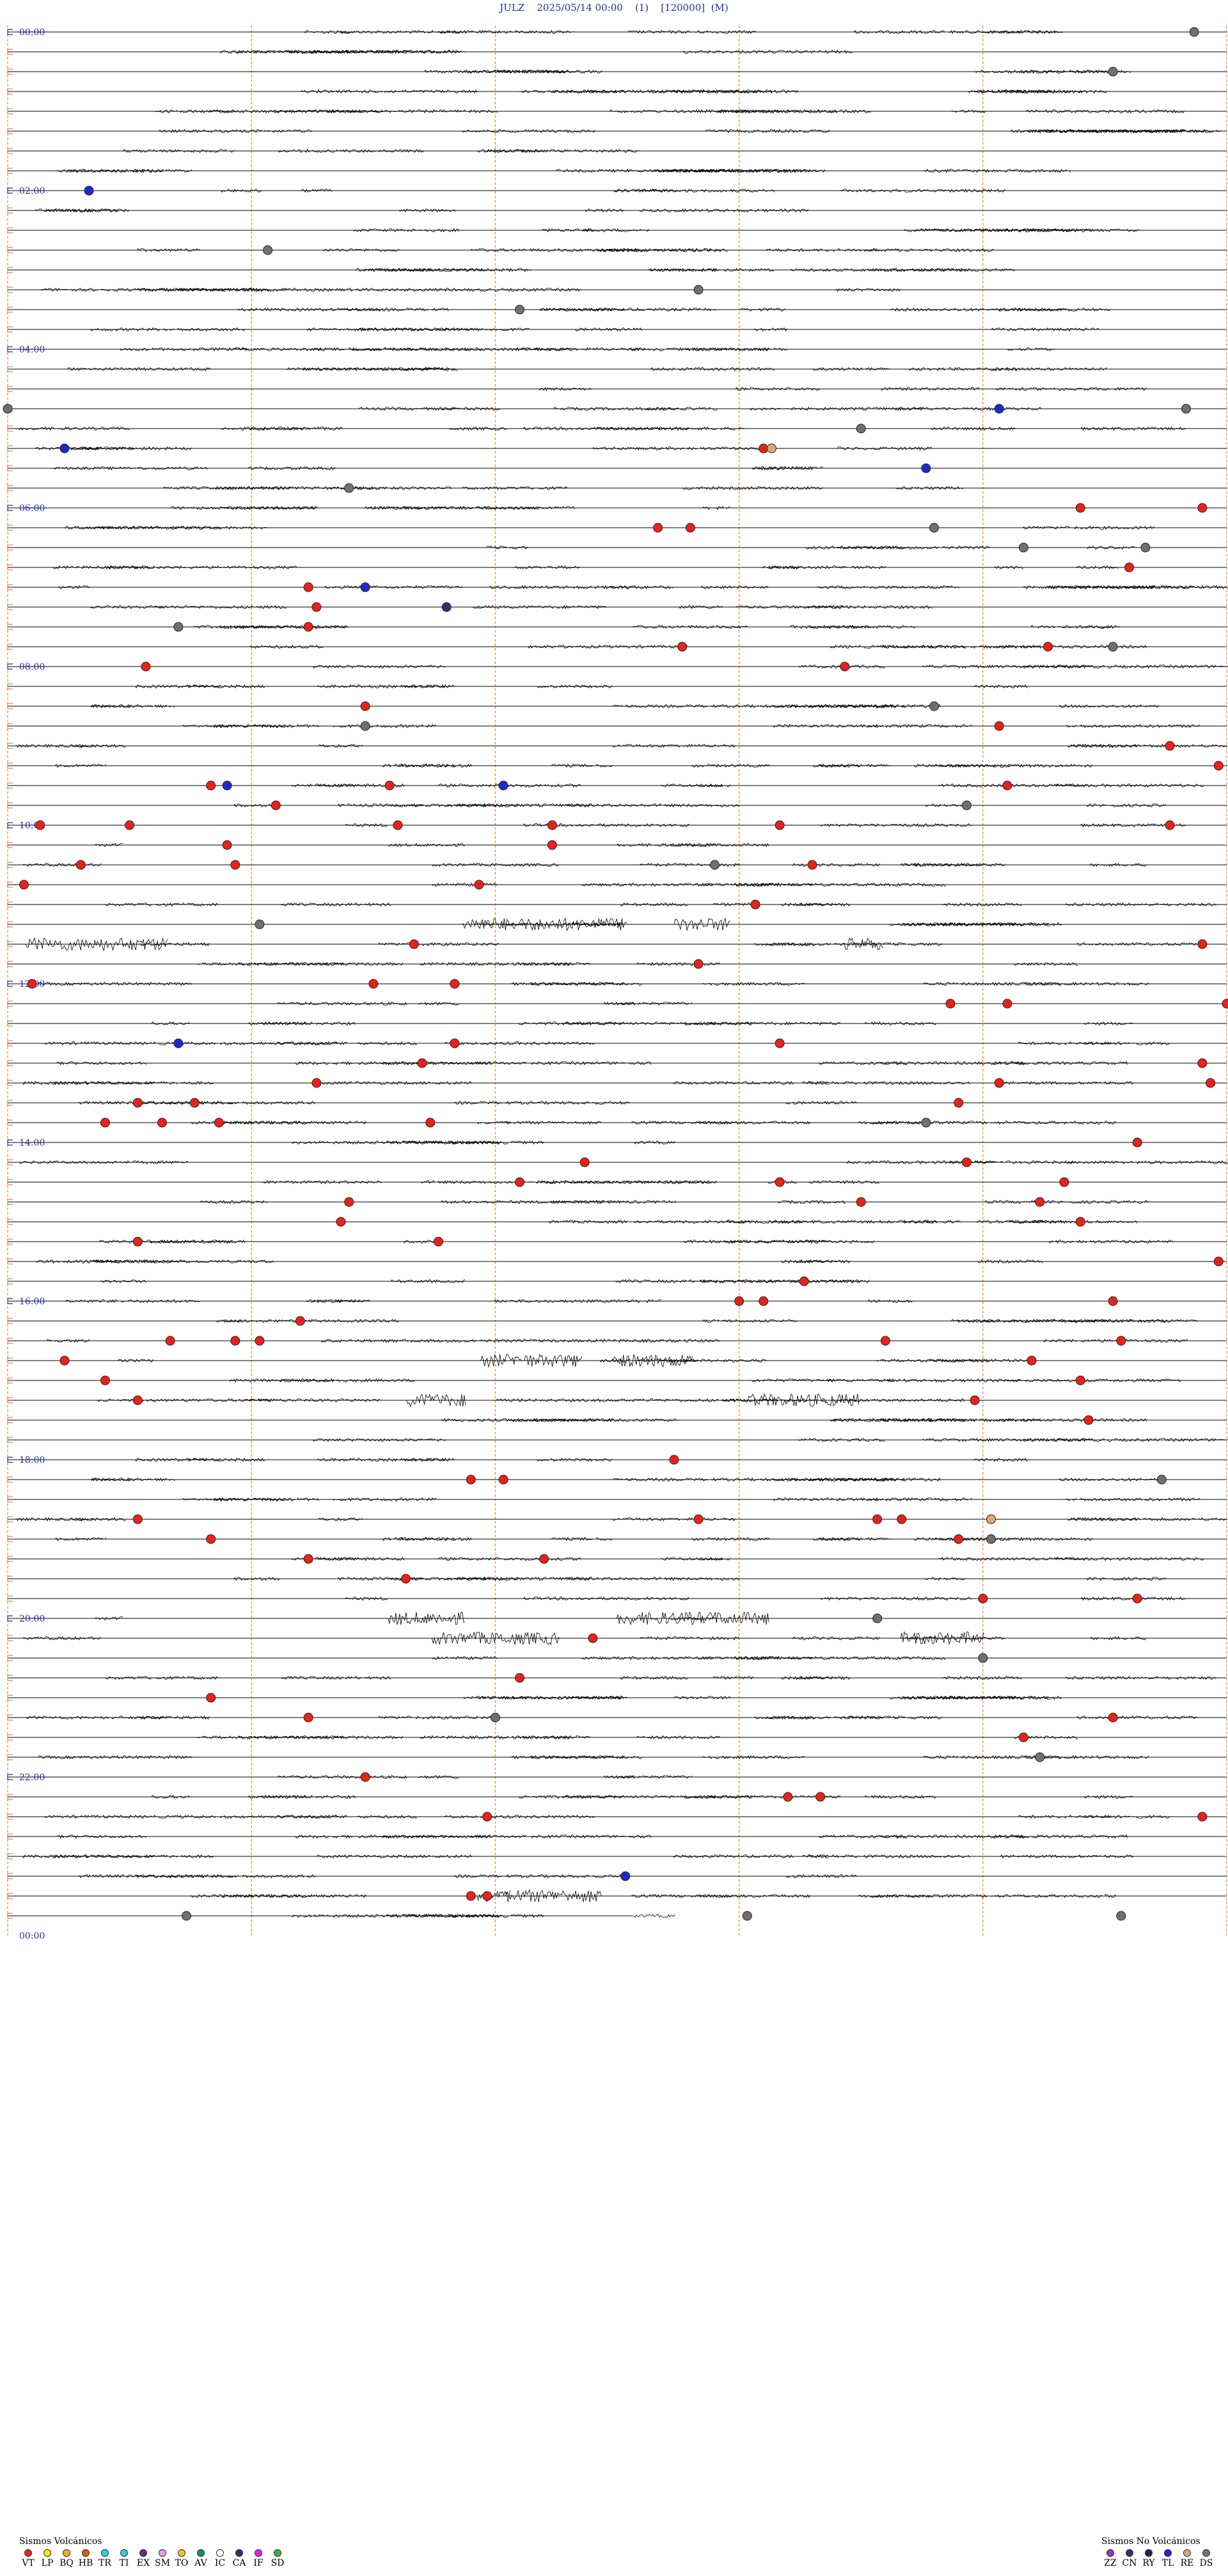 Image resolution: width=1228 pixels, height=2576 pixels. What do you see at coordinates (162, 2563) in the screenshot?
I see `legend-label-sm: SM` at bounding box center [162, 2563].